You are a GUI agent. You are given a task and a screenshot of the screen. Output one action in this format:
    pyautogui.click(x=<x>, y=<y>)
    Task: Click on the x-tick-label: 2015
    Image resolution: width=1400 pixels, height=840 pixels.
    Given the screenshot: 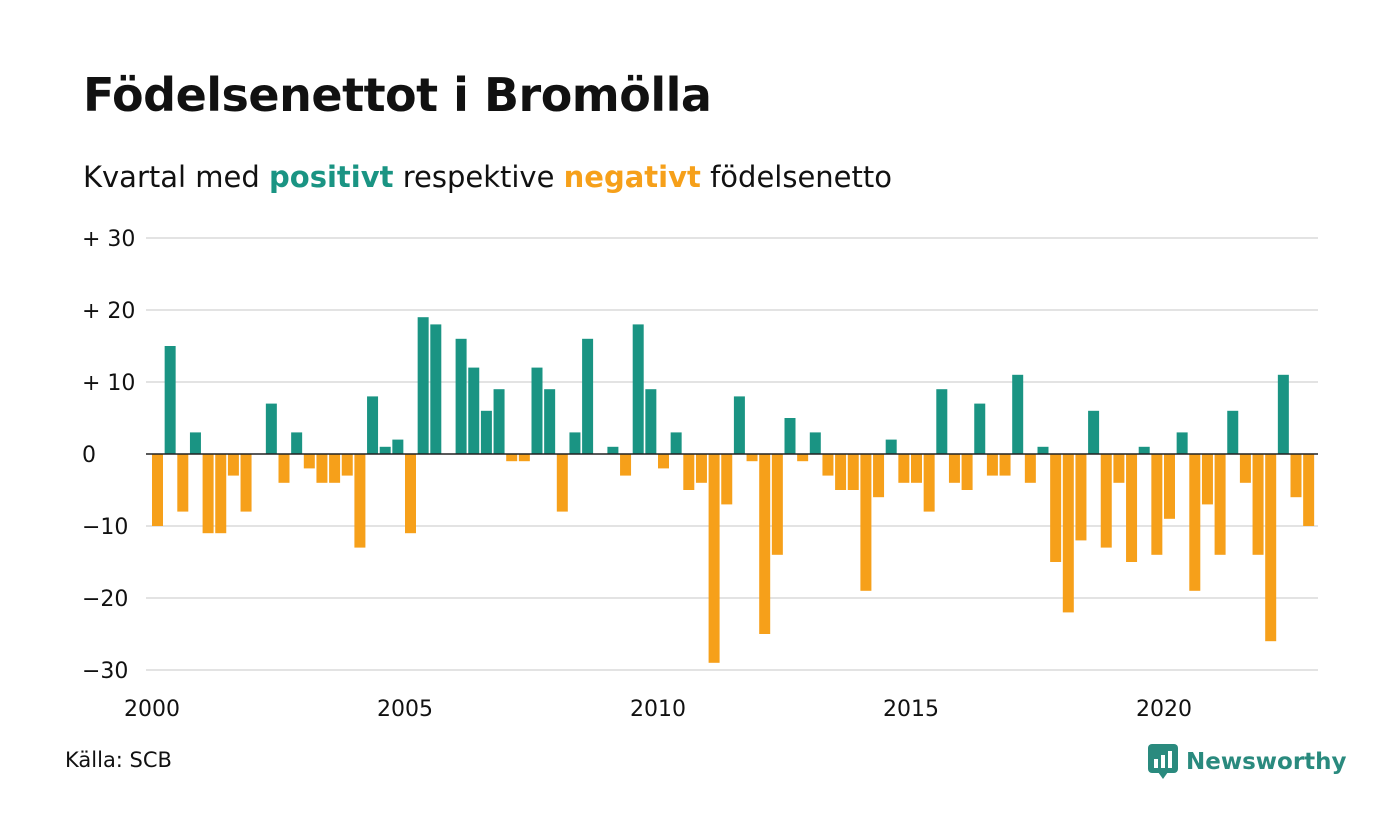 What is the action you would take?
    pyautogui.click(x=911, y=709)
    